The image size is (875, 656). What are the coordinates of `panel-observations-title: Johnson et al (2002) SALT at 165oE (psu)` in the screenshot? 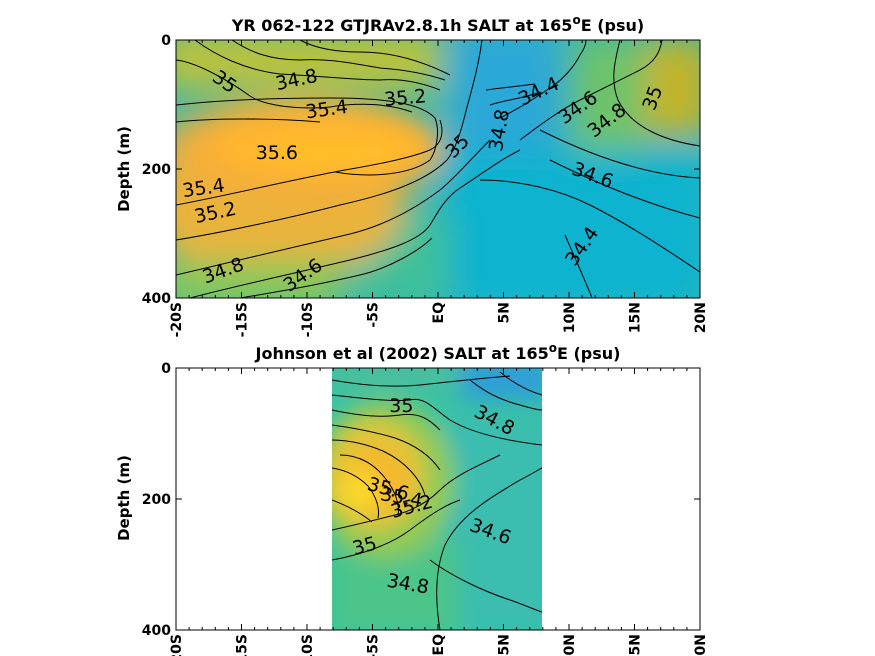 It's located at (438, 352).